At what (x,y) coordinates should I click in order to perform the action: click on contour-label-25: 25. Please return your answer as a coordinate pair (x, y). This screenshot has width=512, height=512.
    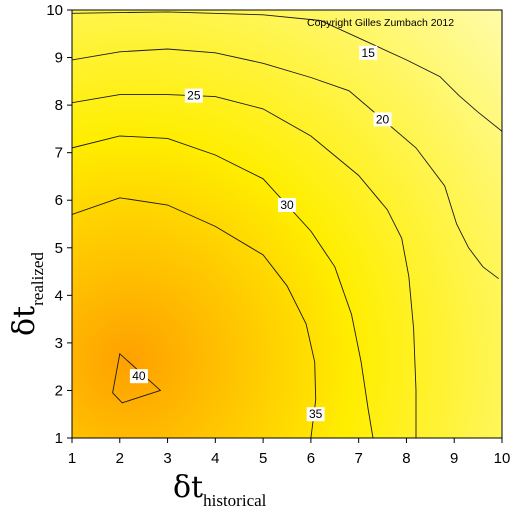
    Looking at the image, I should click on (194, 96).